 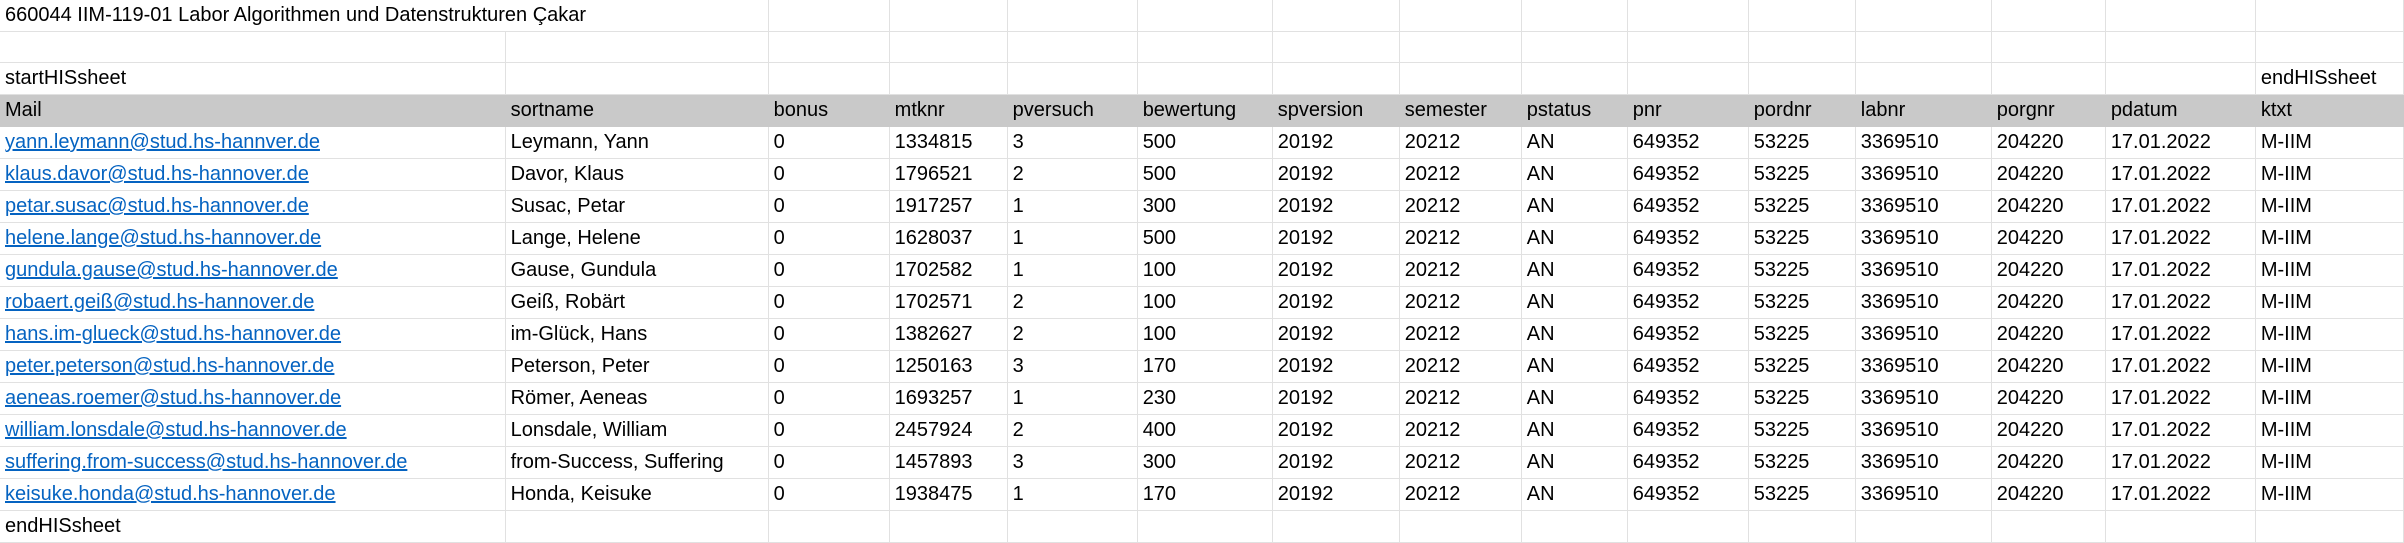 I want to click on bewertung-cell: 300, so click(x=1205, y=462).